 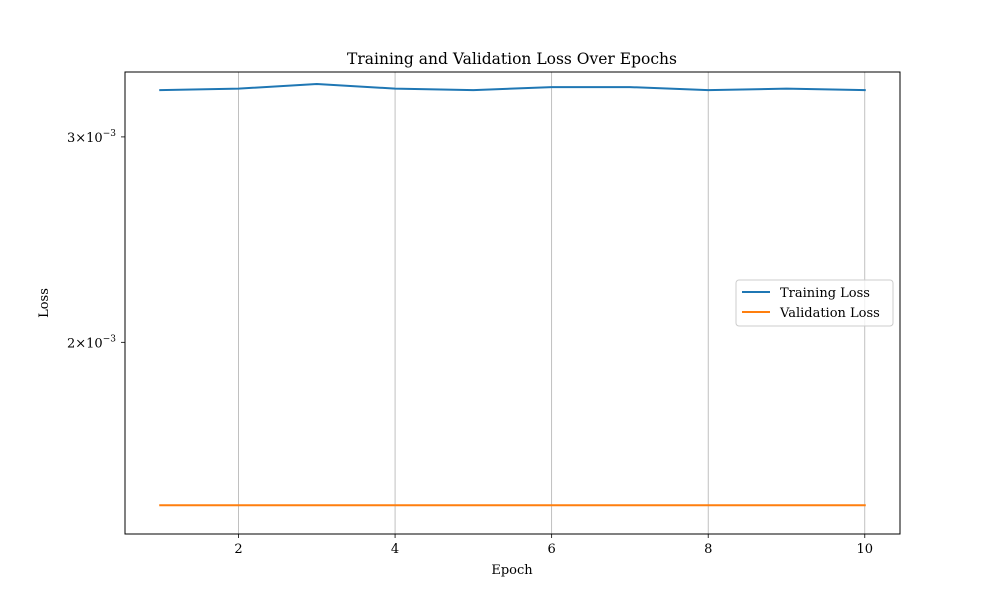 I want to click on legend-label-validation-loss: Validation Loss, so click(x=829, y=313).